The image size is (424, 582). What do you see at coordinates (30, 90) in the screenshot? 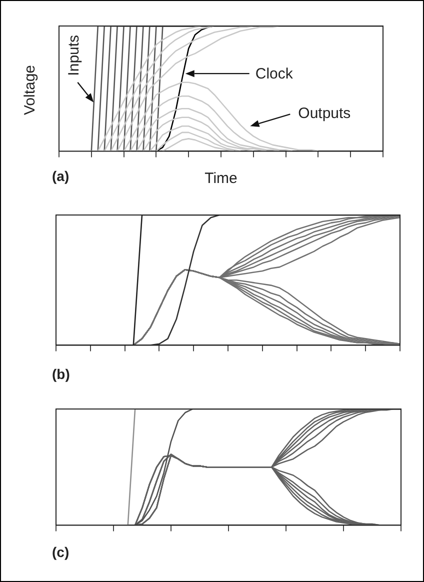
I see `y-axis-title: Voltage` at bounding box center [30, 90].